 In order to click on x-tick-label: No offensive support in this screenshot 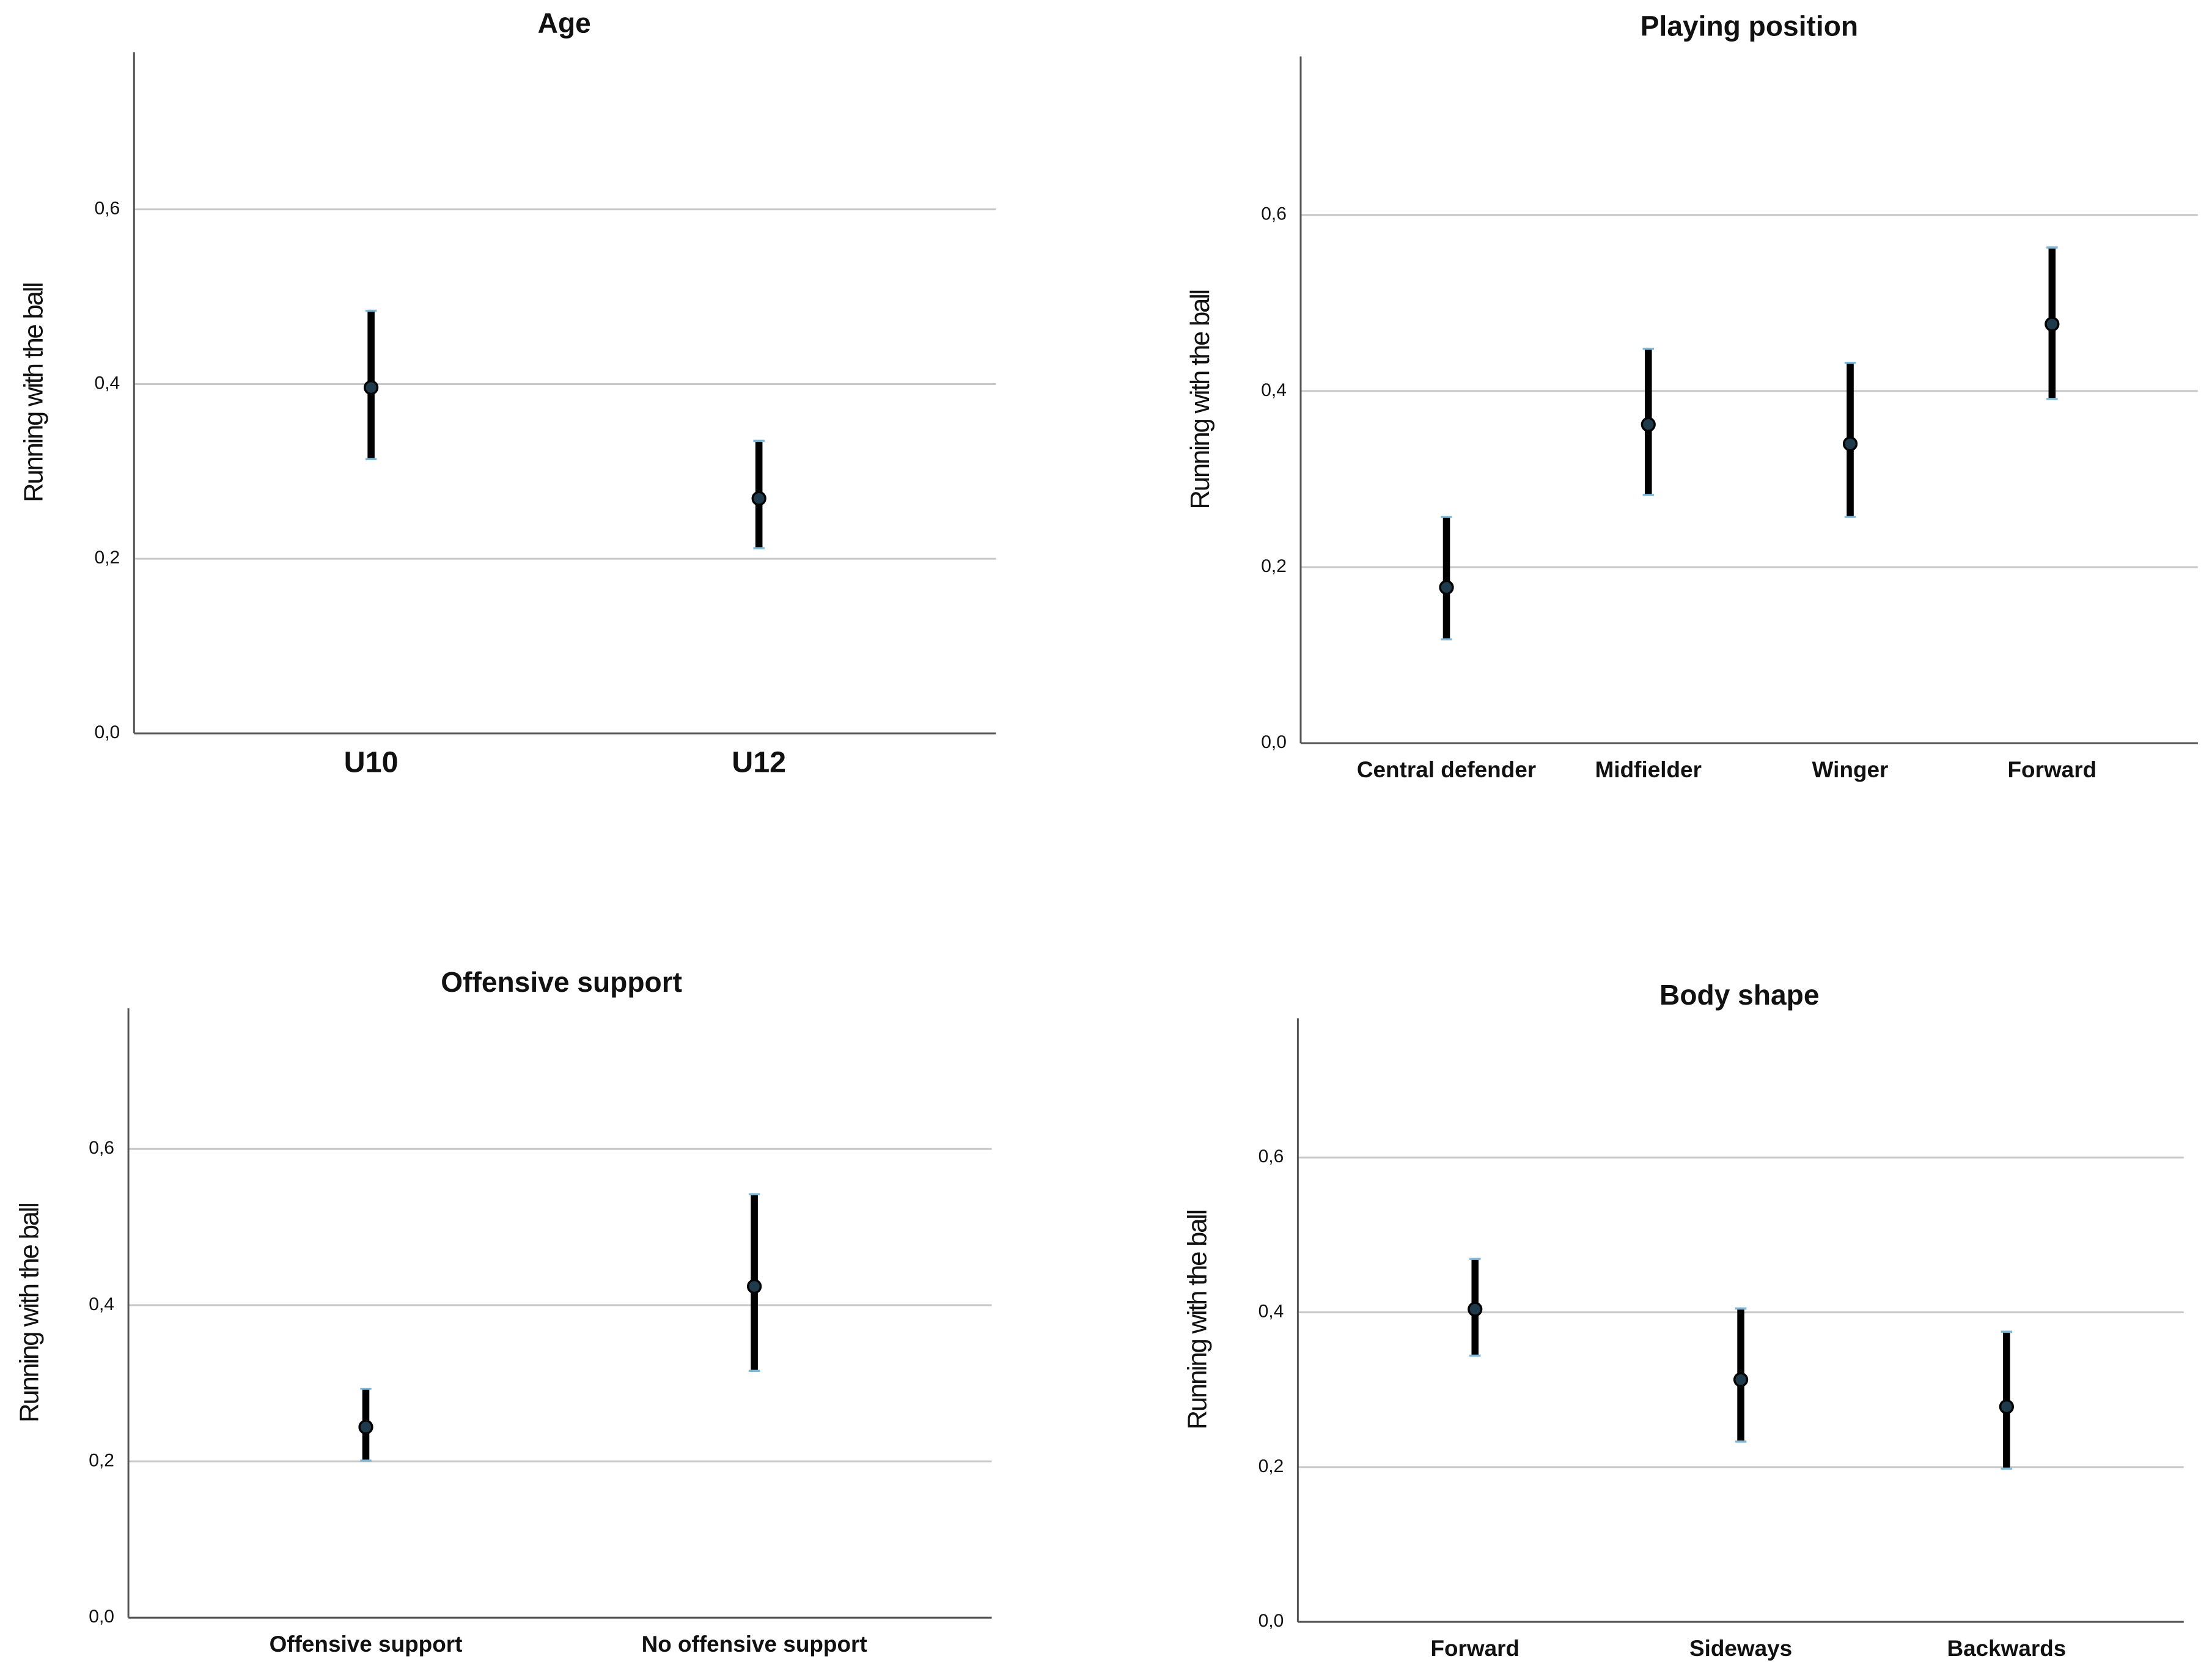, I will do `click(755, 1645)`.